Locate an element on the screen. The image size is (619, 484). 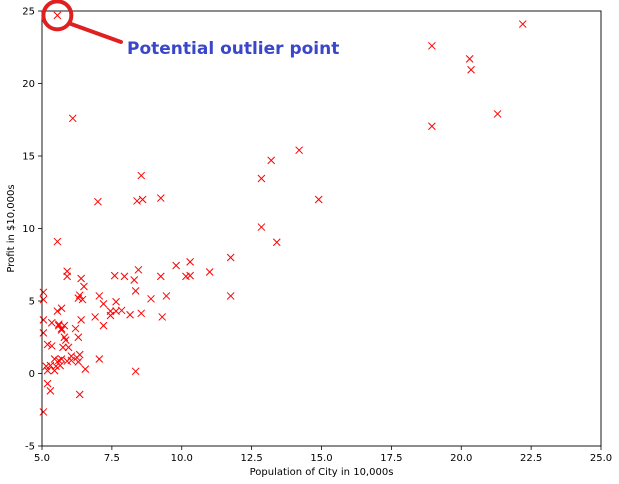
annotation-text: Potential outlier point is located at coordinates (233, 49).